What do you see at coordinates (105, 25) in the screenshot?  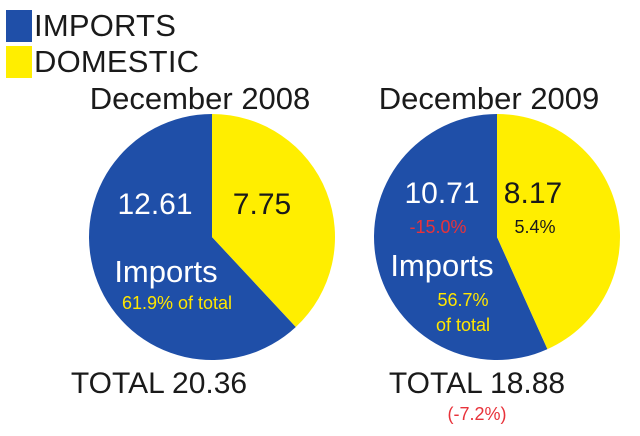 I see `legend-imports-label: IMPORTS` at bounding box center [105, 25].